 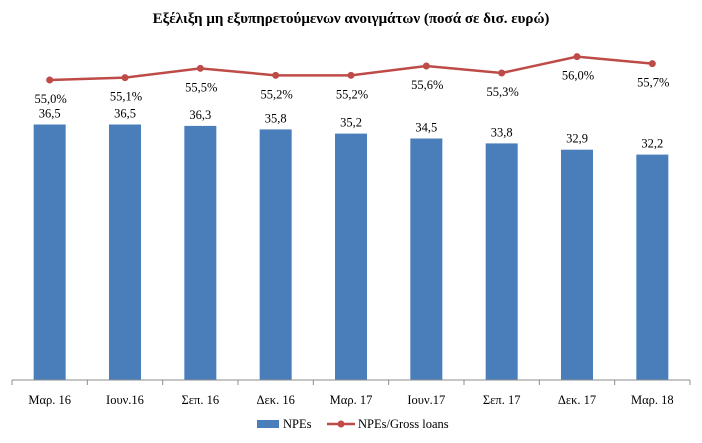 I want to click on x-tick-label: Σεπ. 16, so click(x=201, y=400).